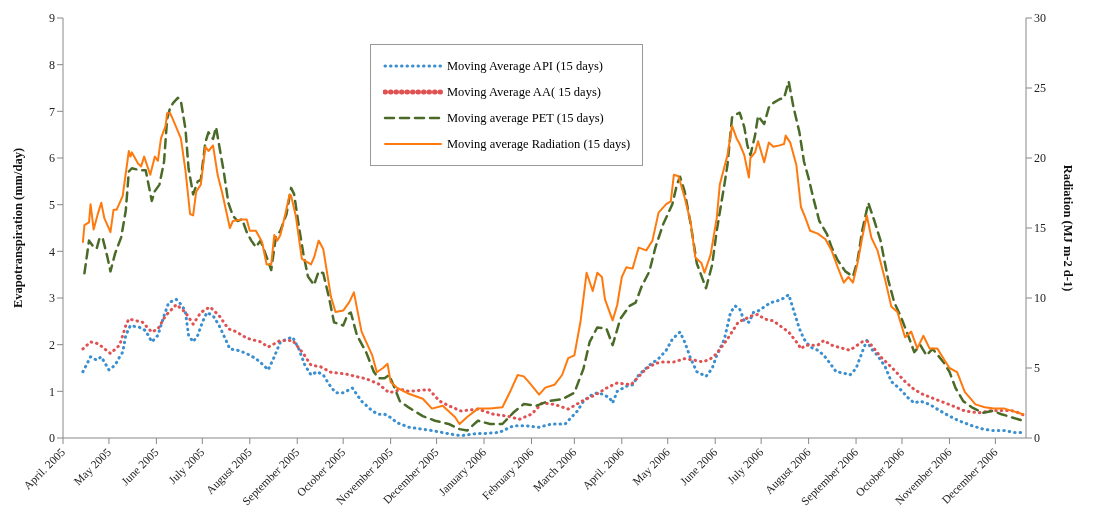 This screenshot has height=532, width=1099. What do you see at coordinates (524, 92) in the screenshot?
I see `legend-label: Moving Average AA( 15 days)` at bounding box center [524, 92].